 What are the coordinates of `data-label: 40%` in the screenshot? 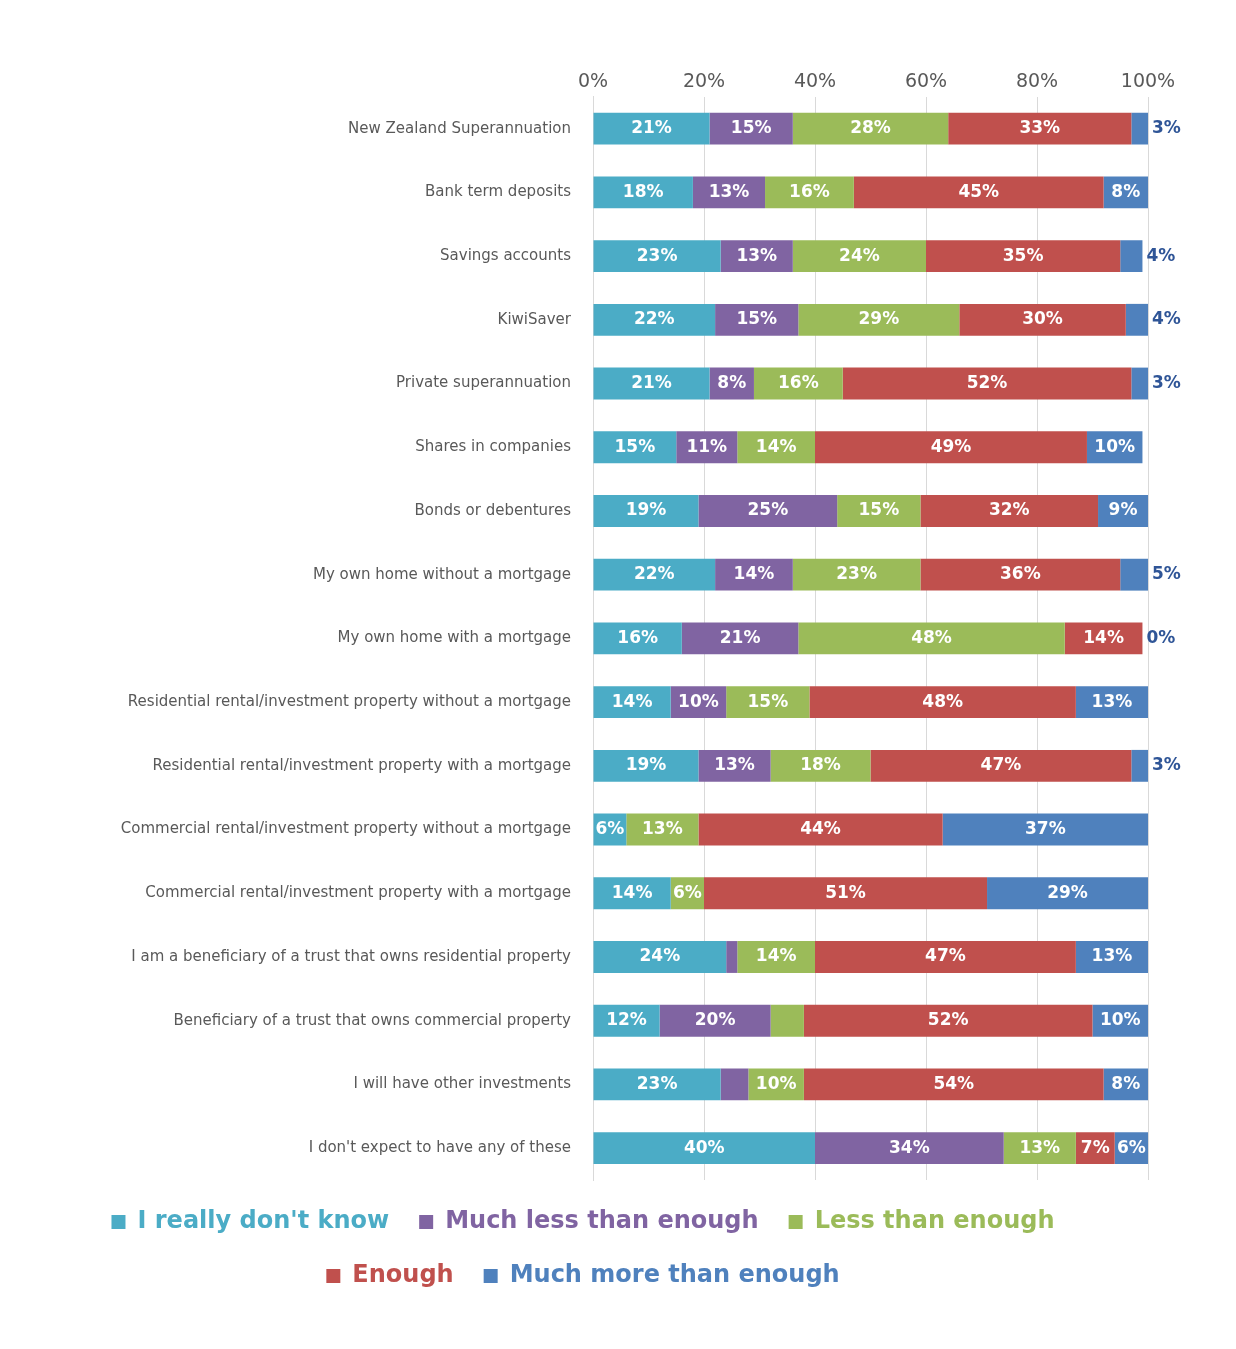 It's located at (704, 1146).